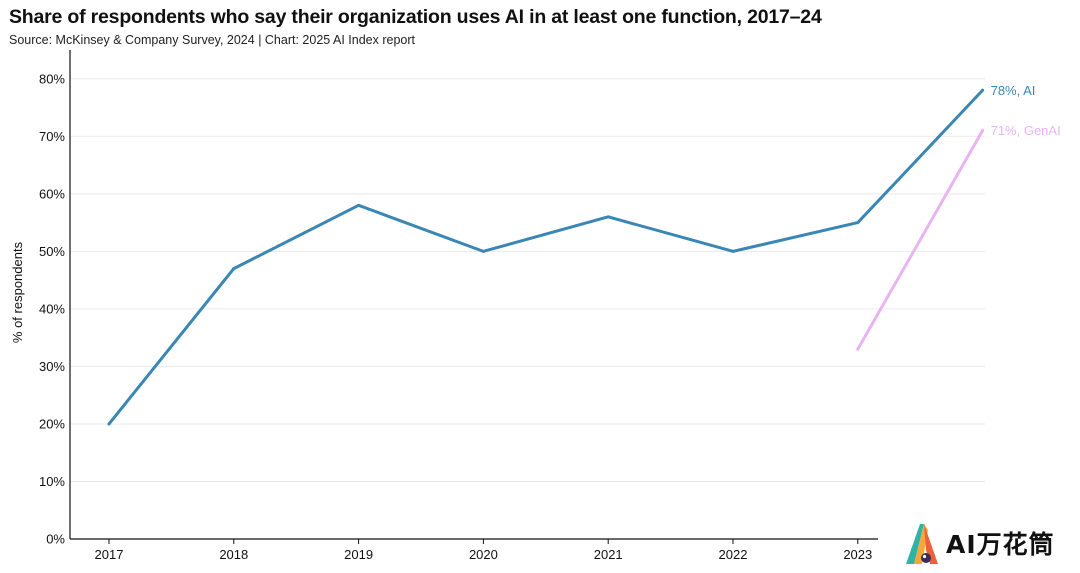  What do you see at coordinates (733, 554) in the screenshot?
I see `x-tick-label: 2022` at bounding box center [733, 554].